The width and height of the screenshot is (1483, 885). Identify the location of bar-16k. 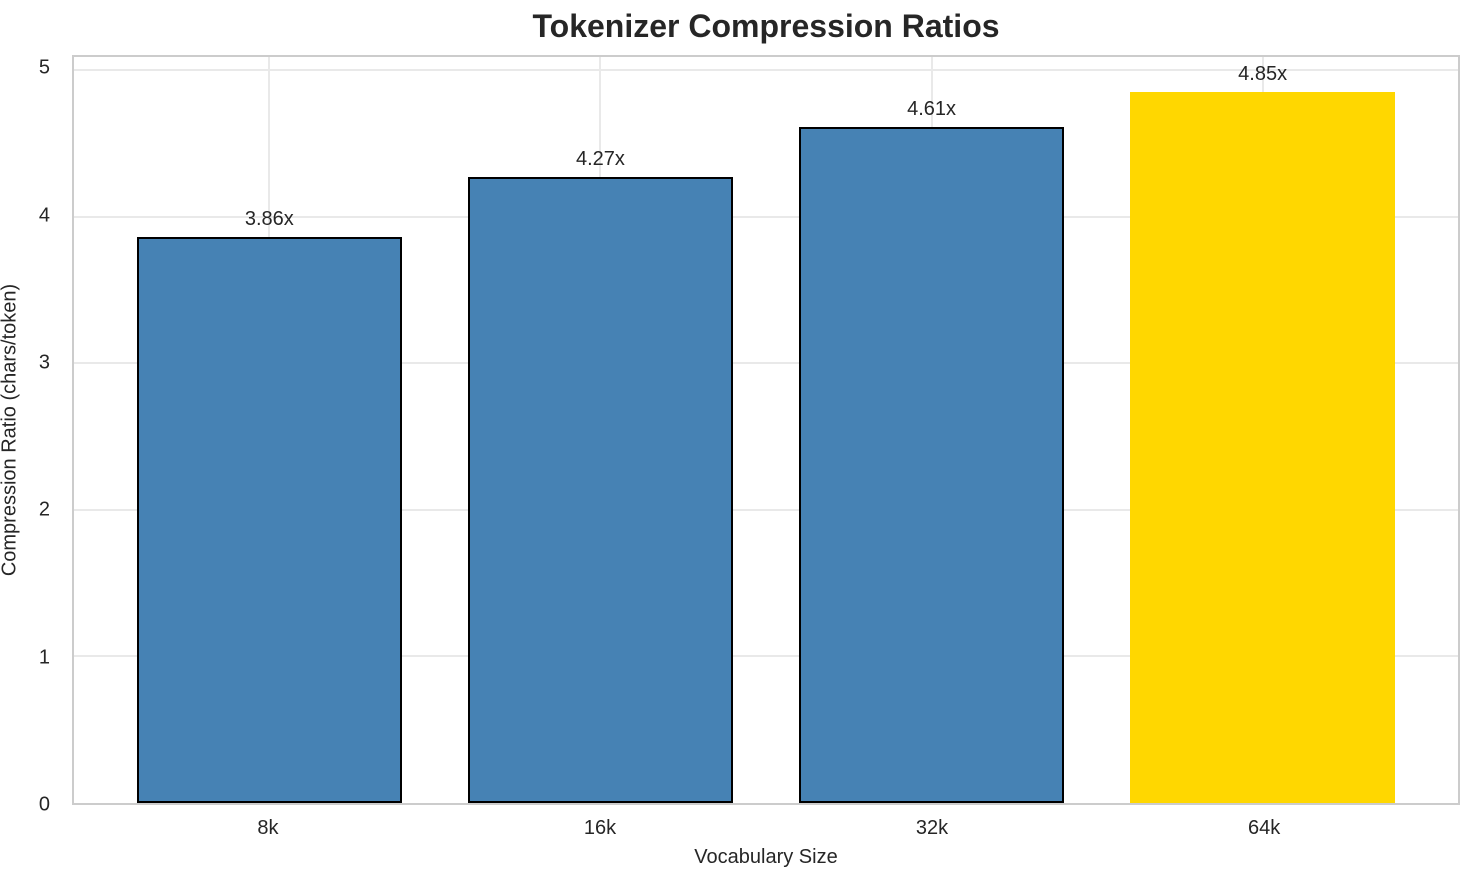
(600, 490).